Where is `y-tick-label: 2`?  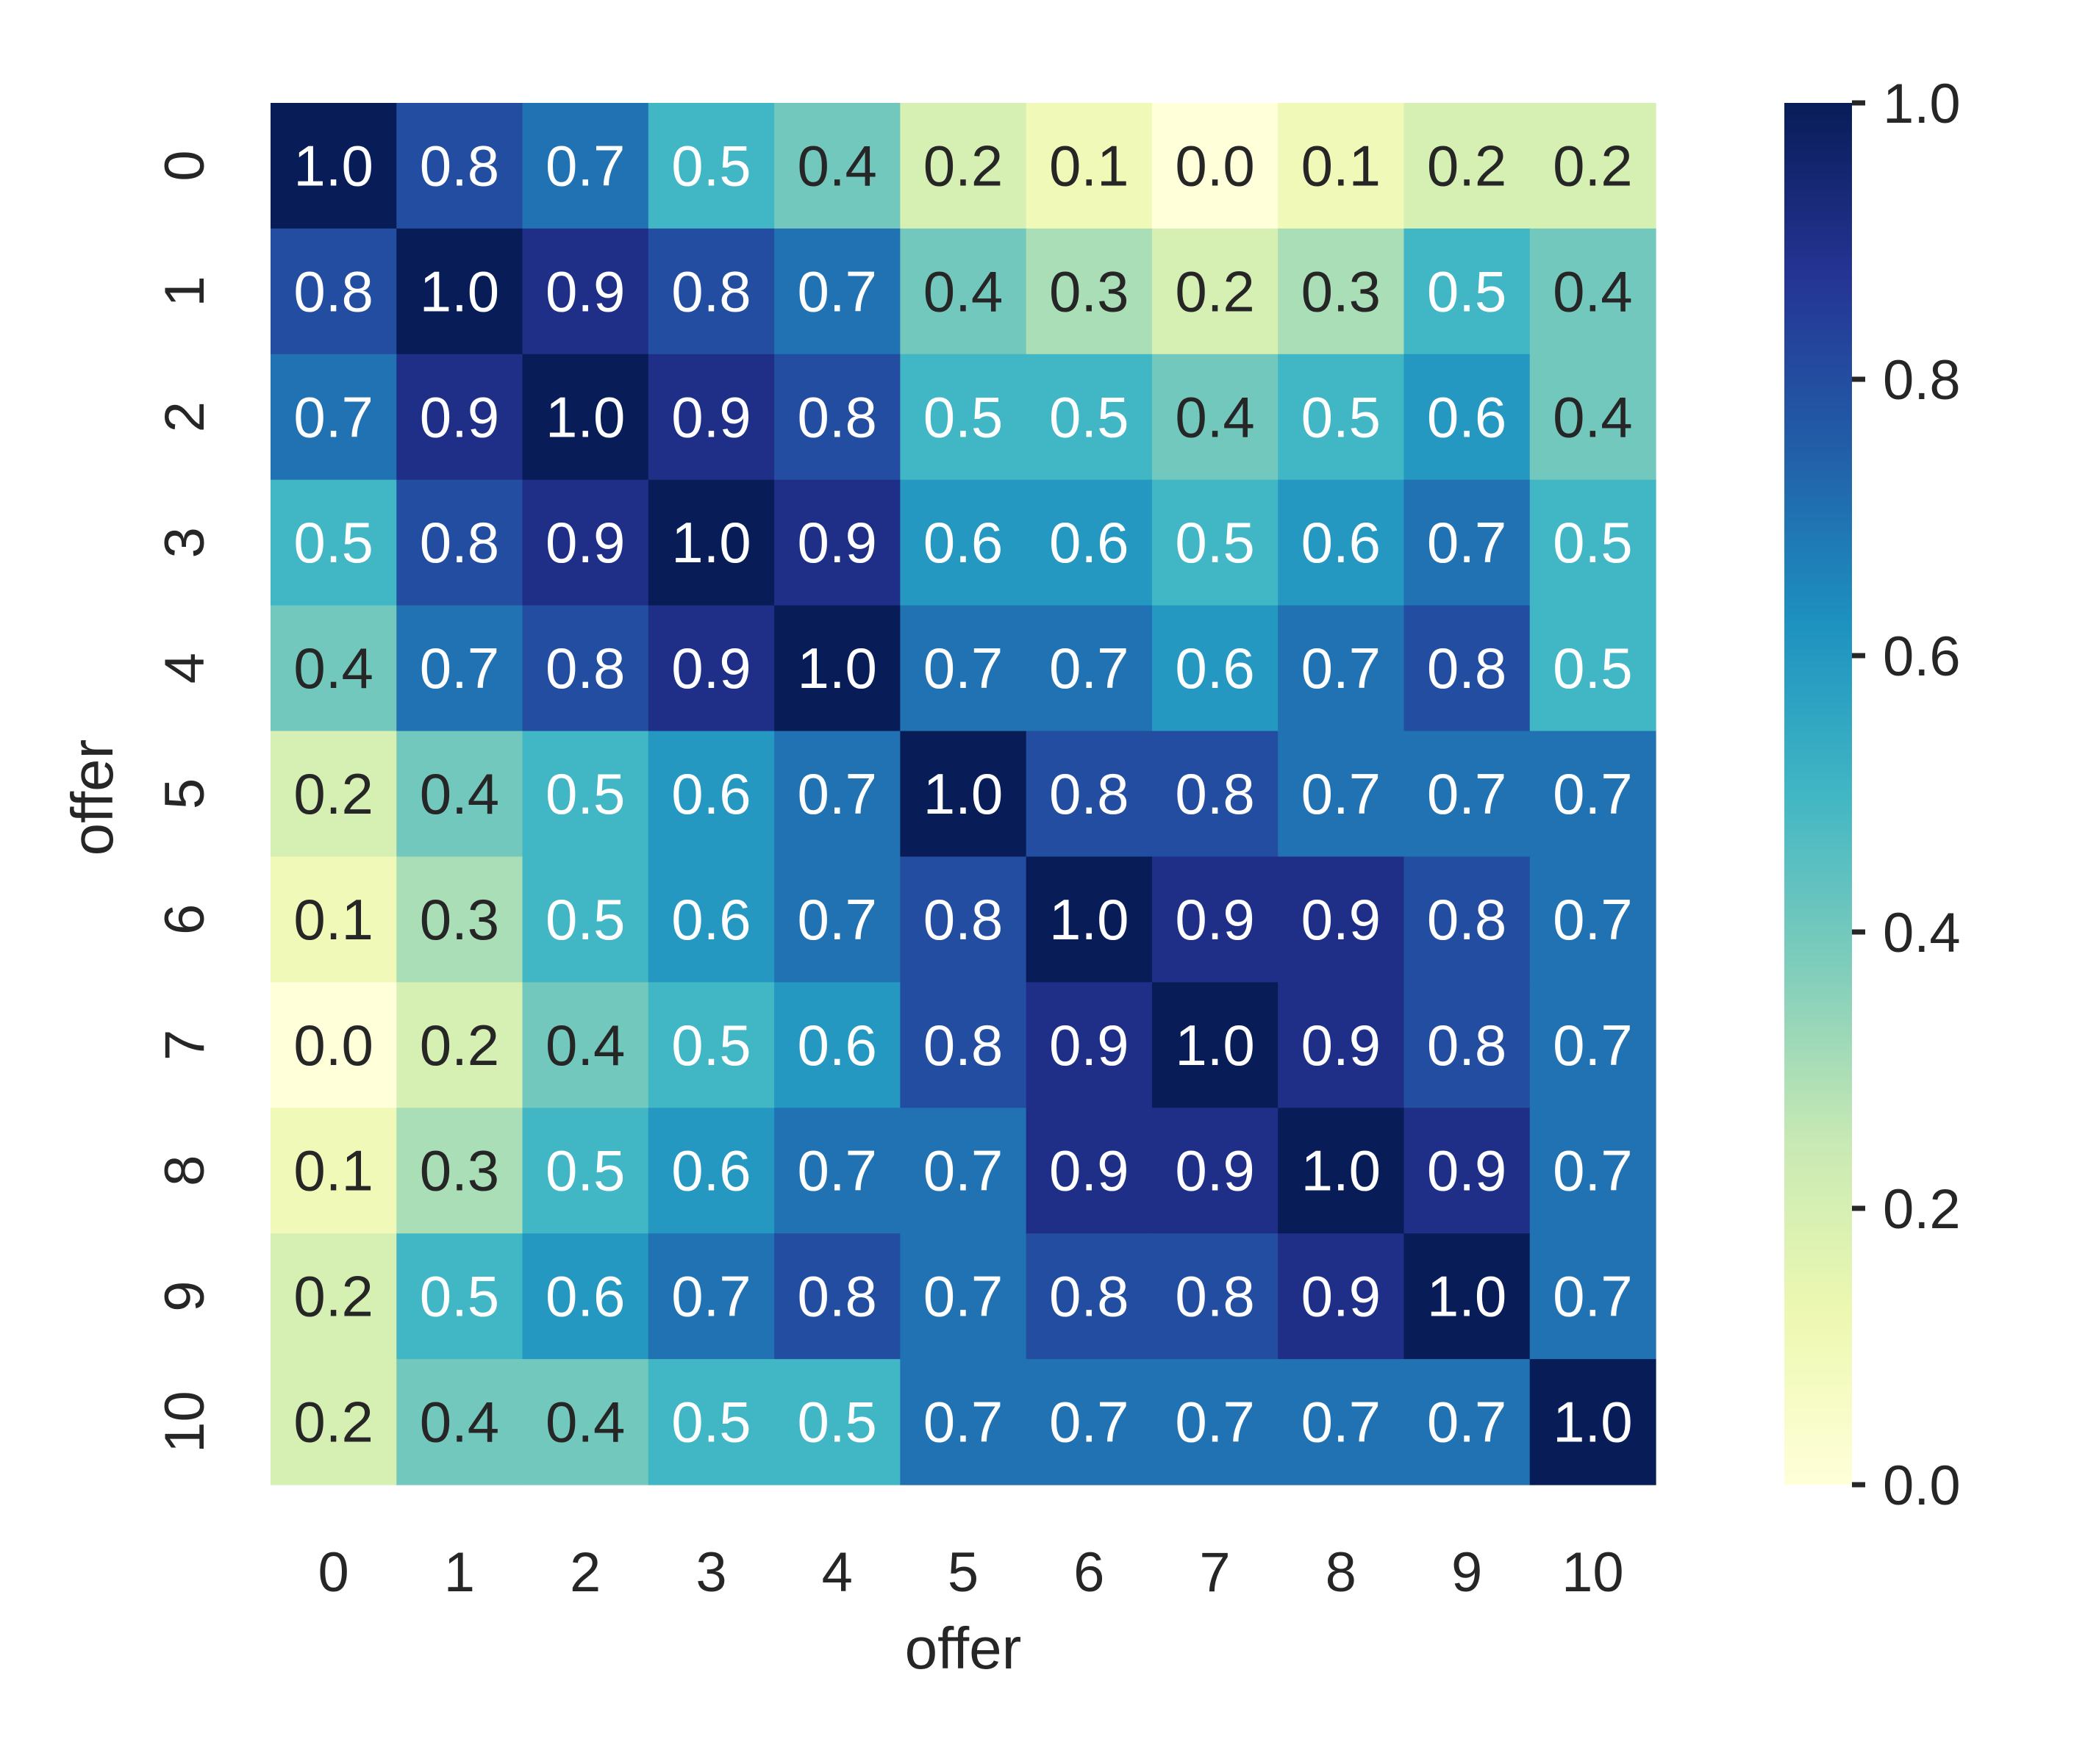 y-tick-label: 2 is located at coordinates (185, 416).